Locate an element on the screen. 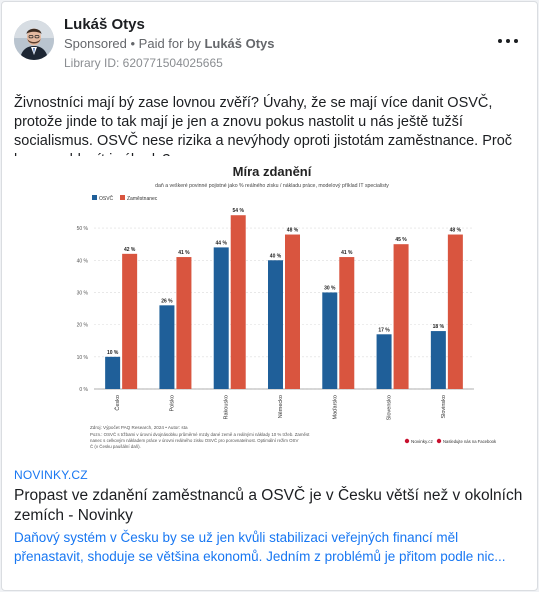  y-tick-label: 20 % is located at coordinates (83, 326).